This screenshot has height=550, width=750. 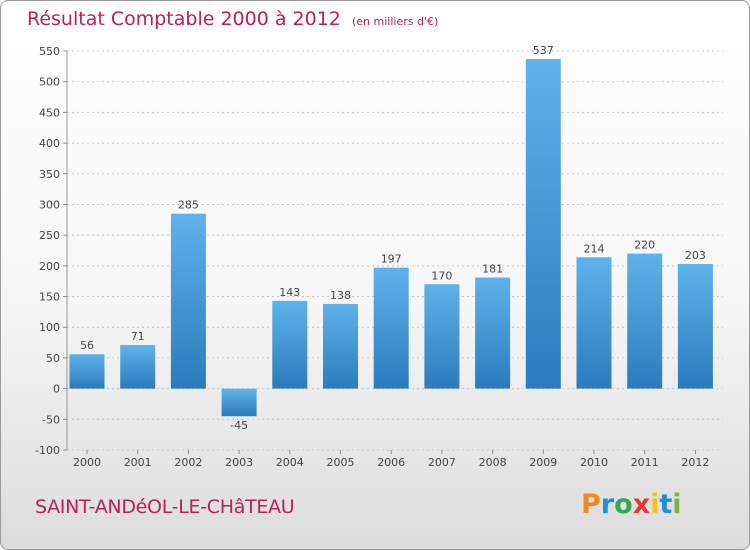 What do you see at coordinates (543, 50) in the screenshot?
I see `data-label: 537` at bounding box center [543, 50].